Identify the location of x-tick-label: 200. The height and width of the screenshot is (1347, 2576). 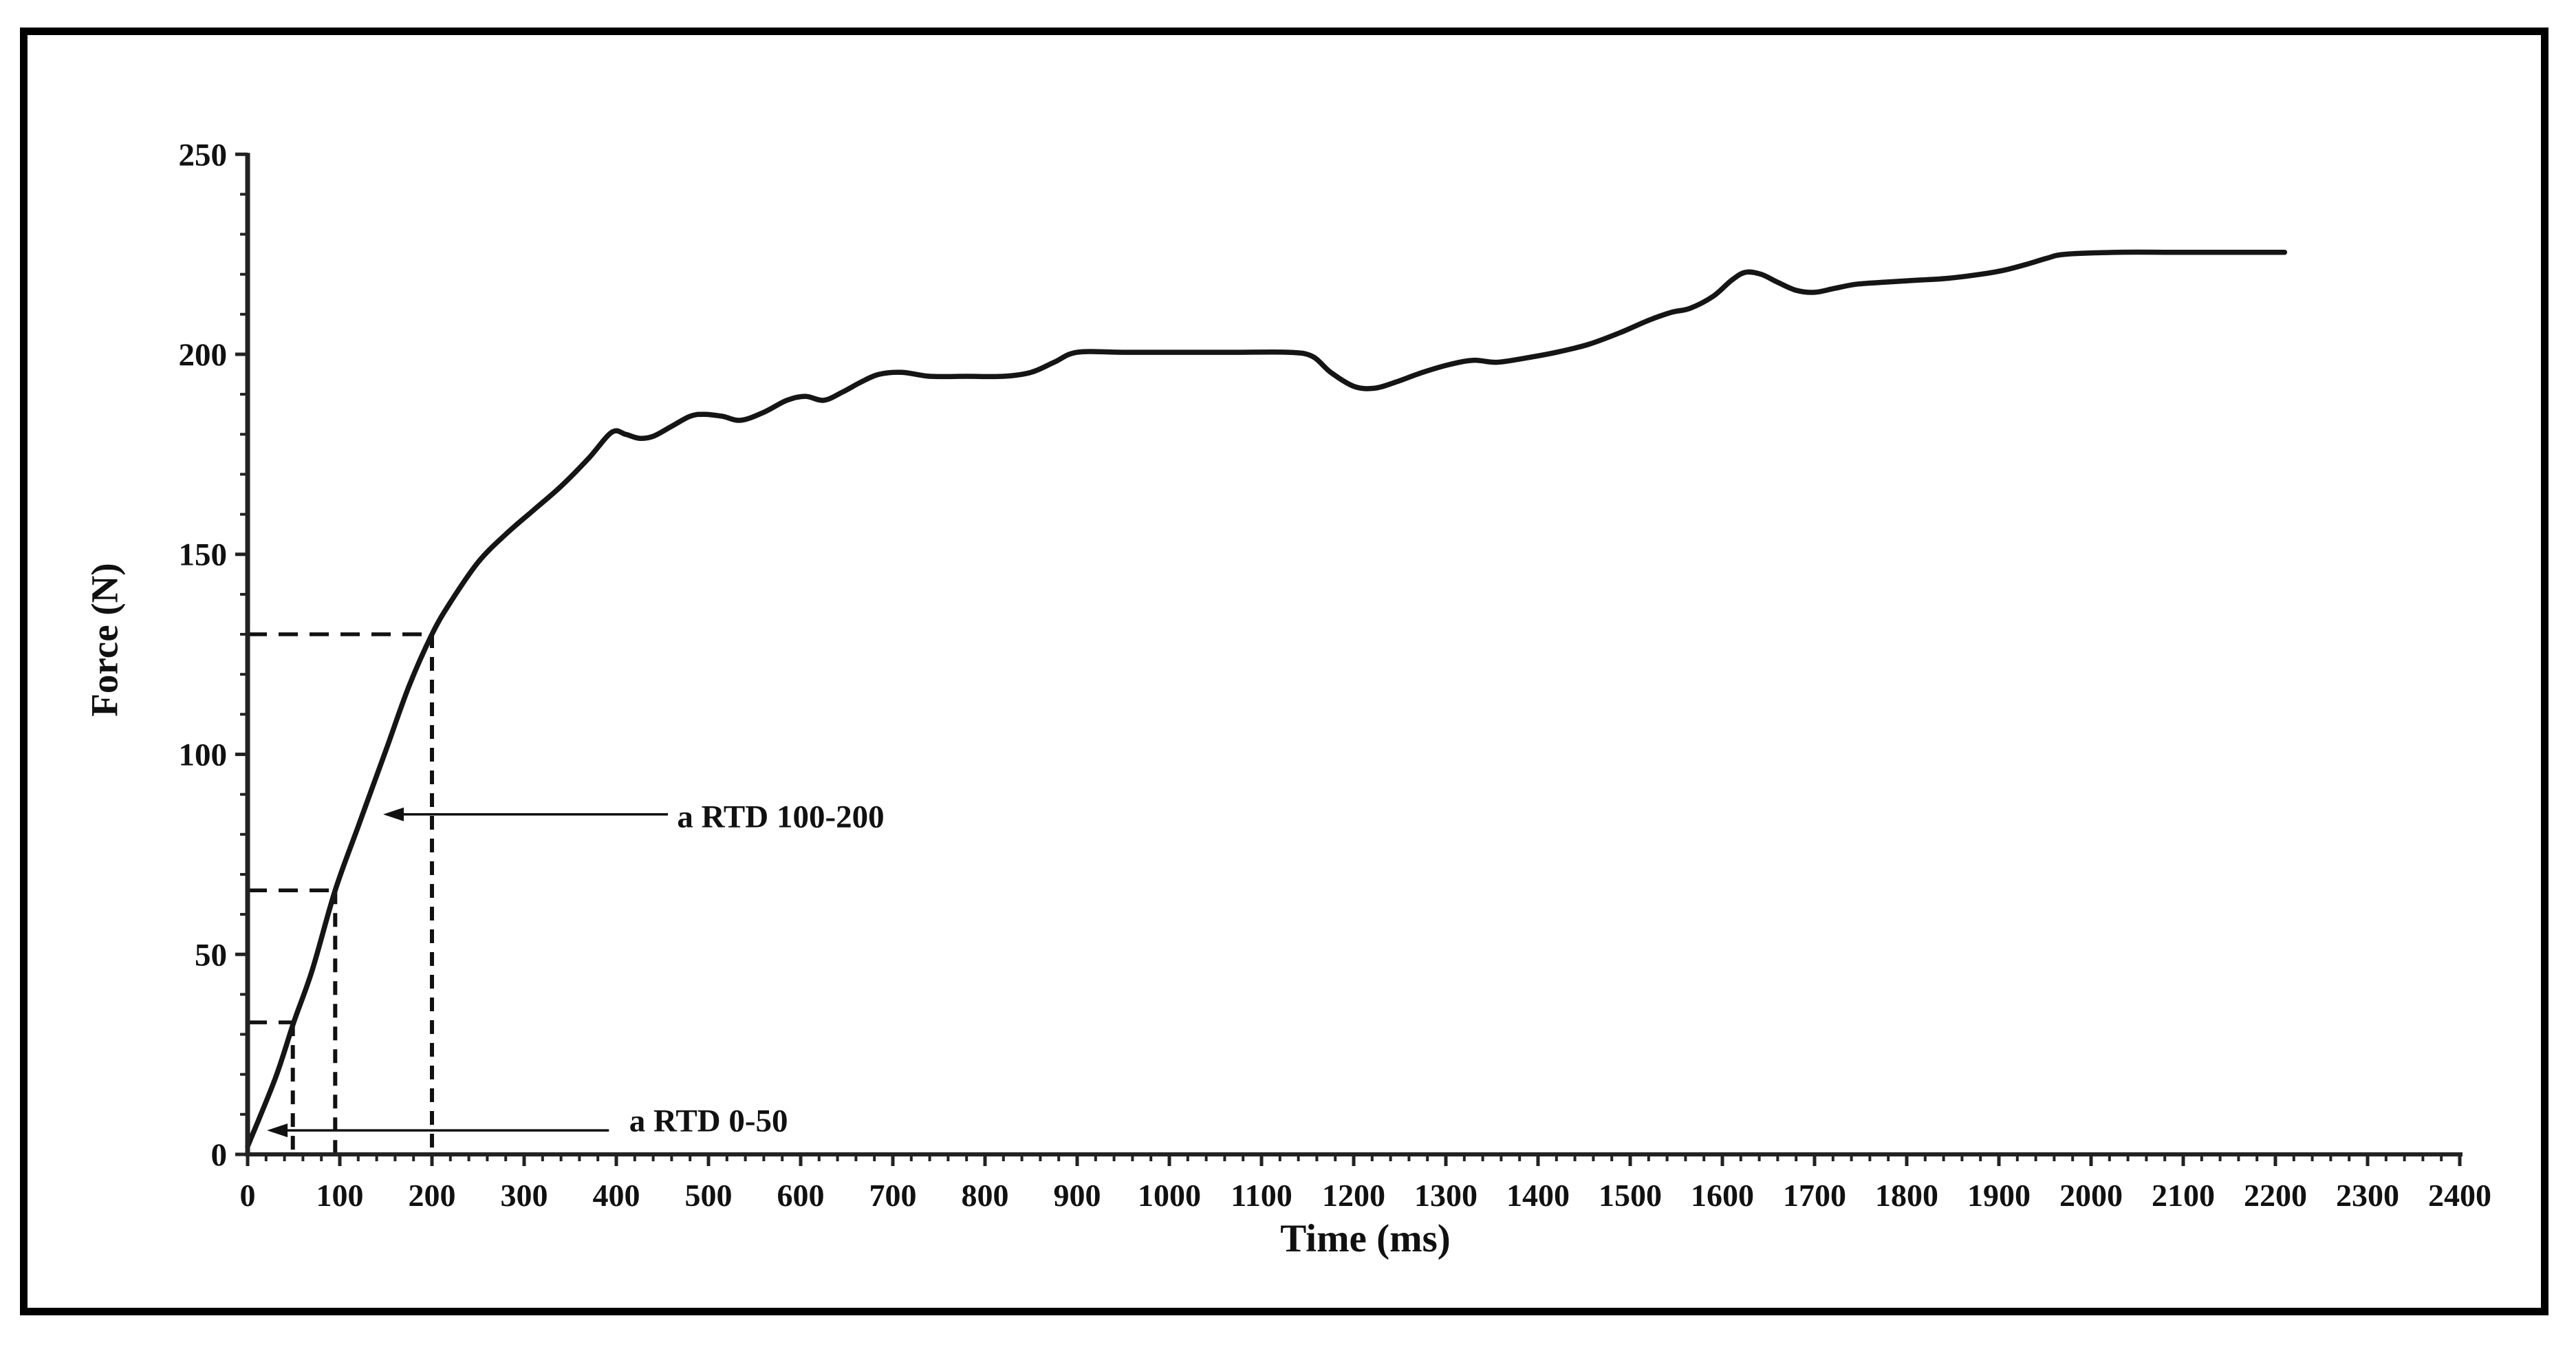
(433, 1195).